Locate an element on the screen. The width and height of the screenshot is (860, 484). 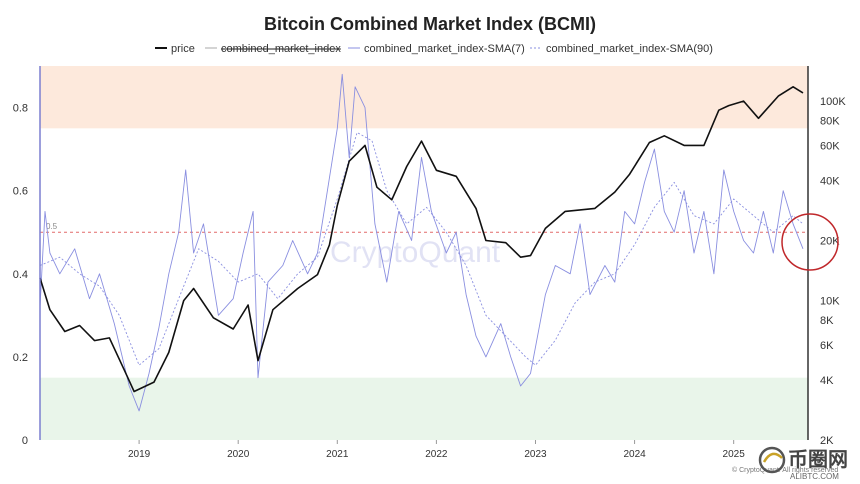
left-tick-label: 0.6 is located at coordinates (20, 192).